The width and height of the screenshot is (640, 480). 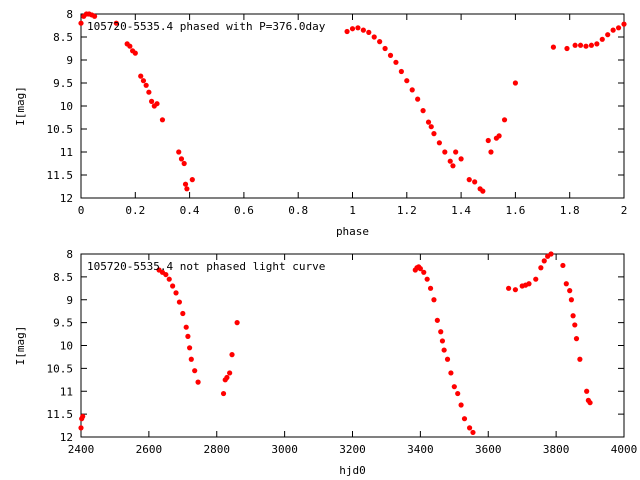 What do you see at coordinates (60, 129) in the screenshot?
I see `y-tick-label: 10.5` at bounding box center [60, 129].